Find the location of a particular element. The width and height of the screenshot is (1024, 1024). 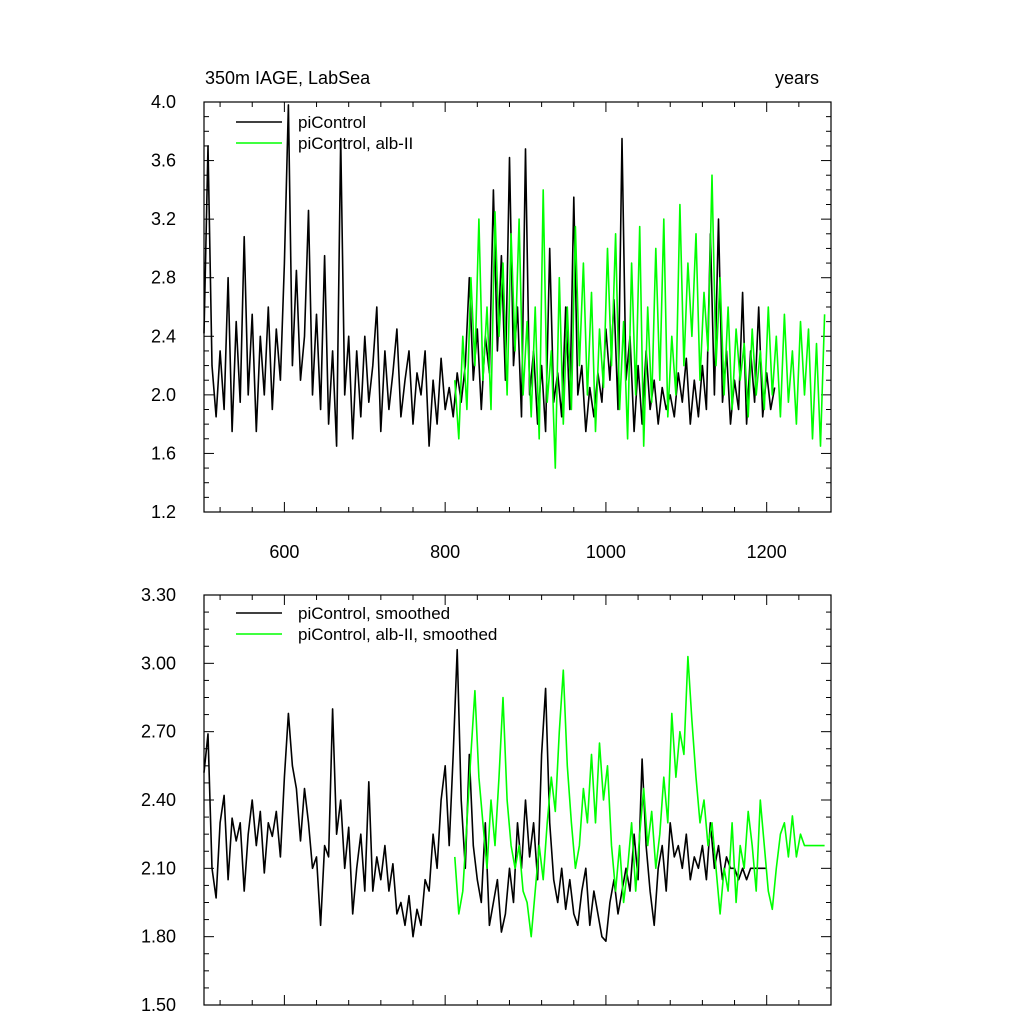

y-tick-label: 3.00 is located at coordinates (158, 663).